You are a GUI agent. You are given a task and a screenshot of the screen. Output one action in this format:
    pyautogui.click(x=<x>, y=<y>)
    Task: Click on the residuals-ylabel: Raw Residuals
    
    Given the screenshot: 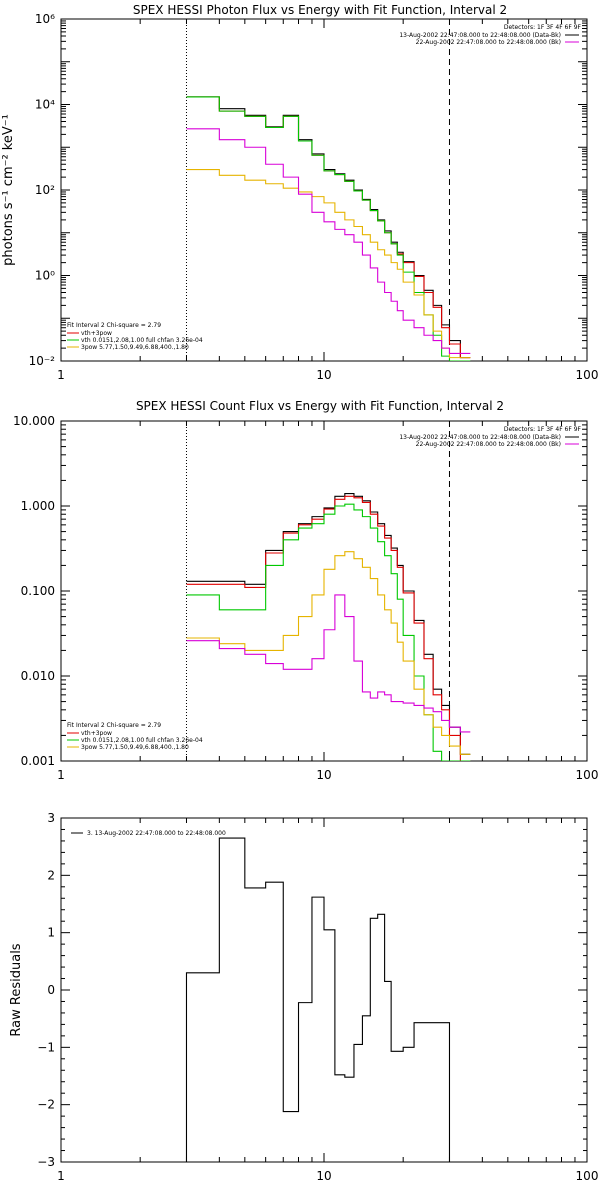 What is the action you would take?
    pyautogui.click(x=16, y=989)
    